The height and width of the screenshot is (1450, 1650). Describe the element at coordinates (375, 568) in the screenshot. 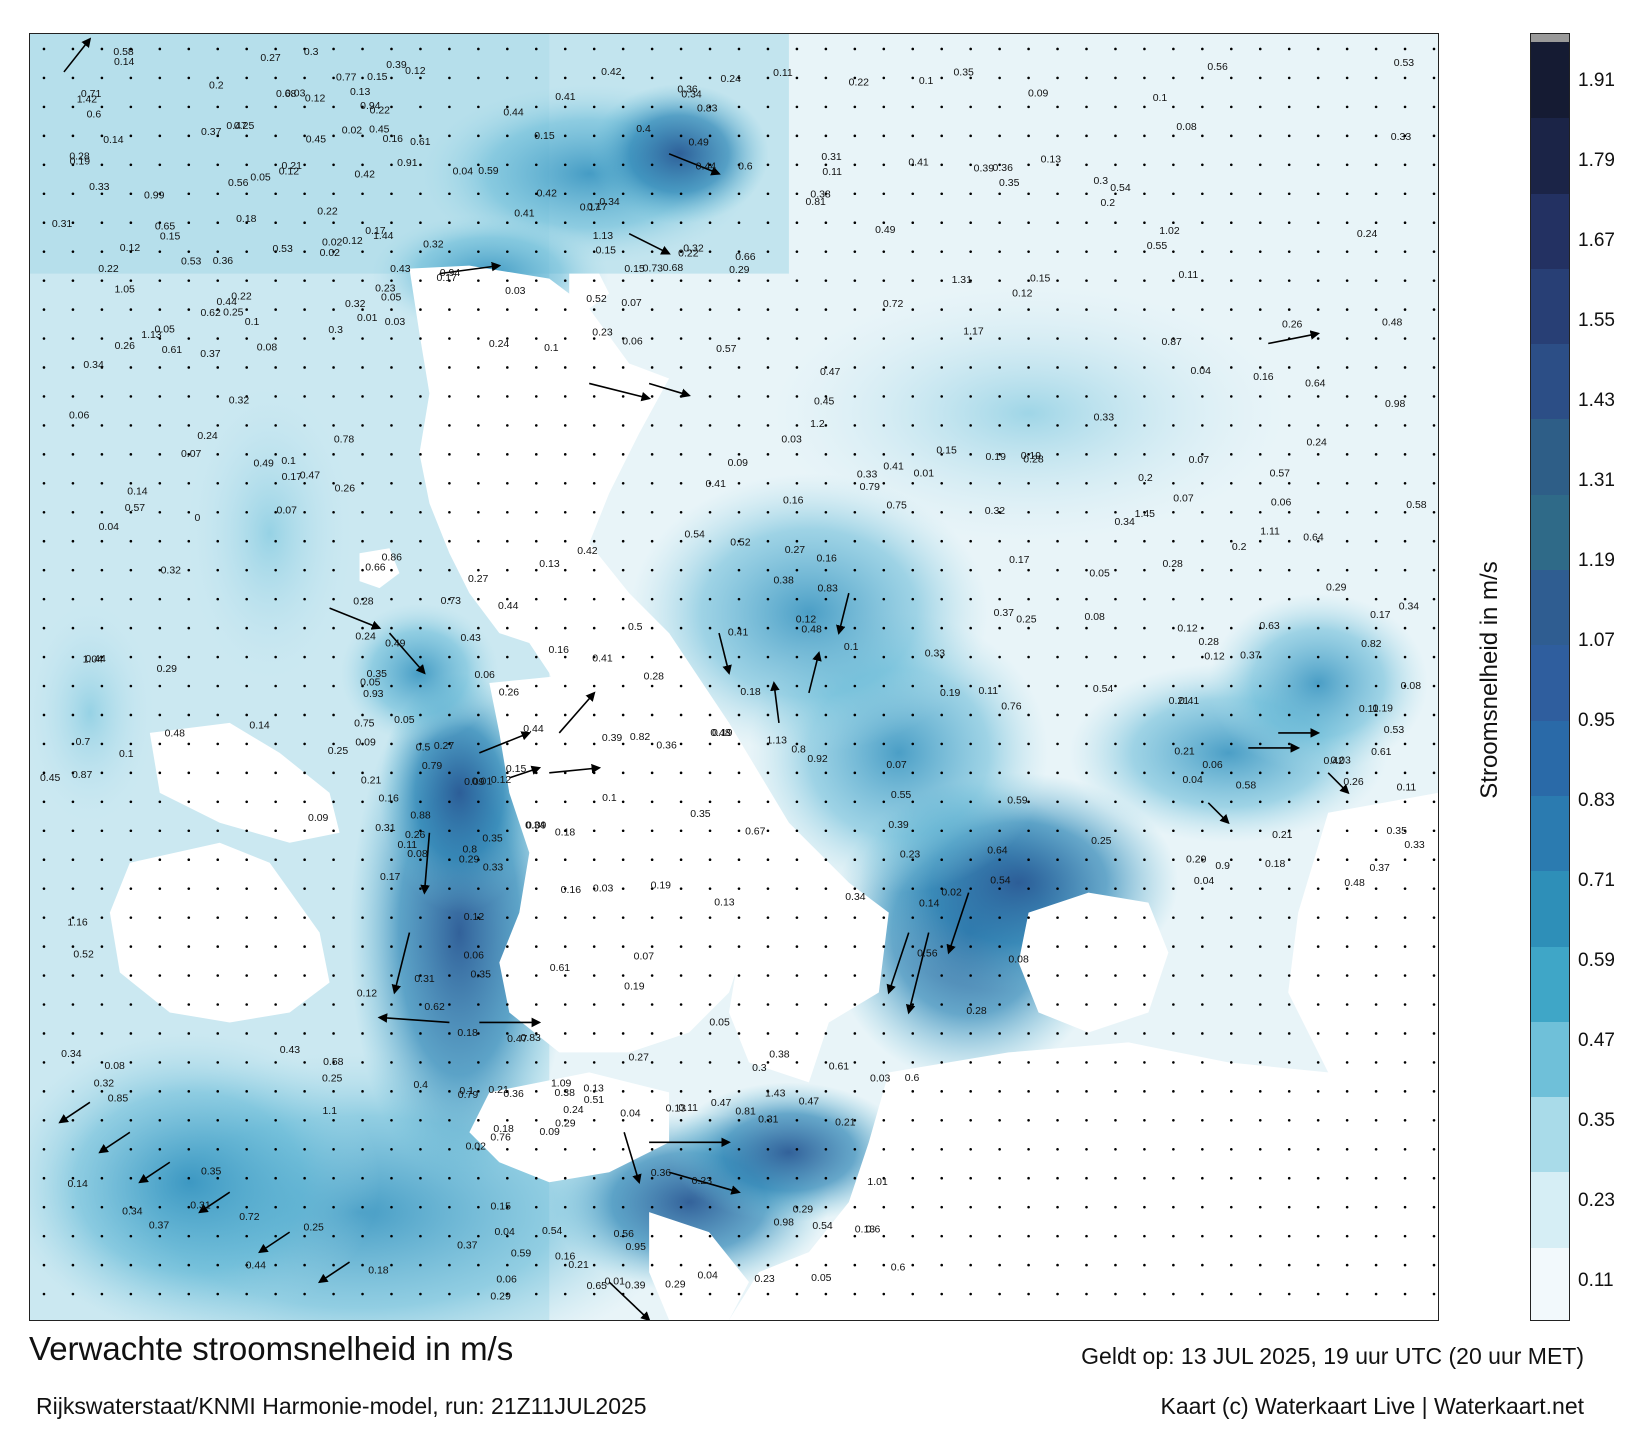

I see `speed-value-label: 0.66` at that location.